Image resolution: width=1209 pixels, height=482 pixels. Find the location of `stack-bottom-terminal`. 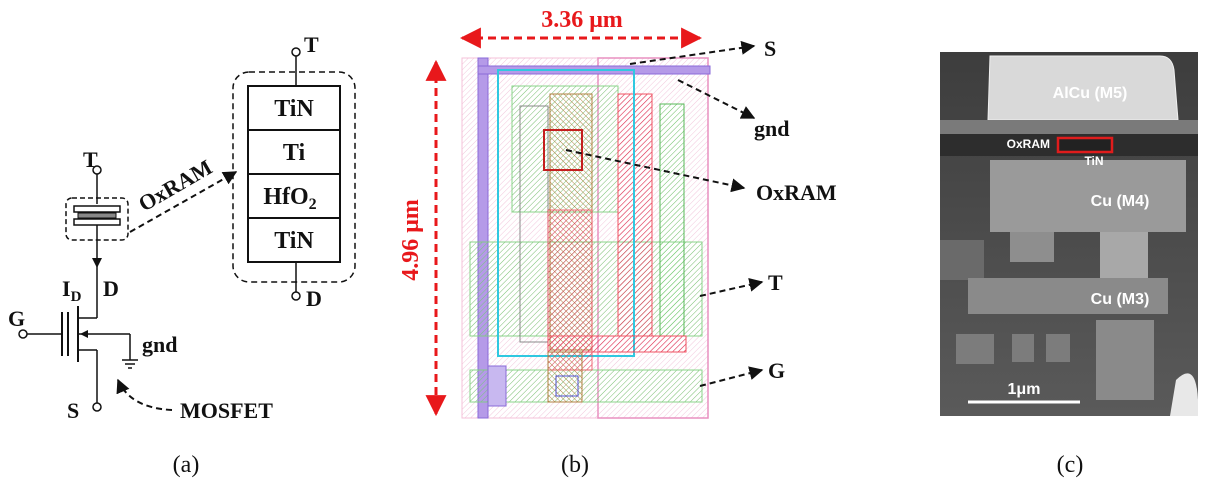

stack-bottom-terminal is located at coordinates (296, 296).